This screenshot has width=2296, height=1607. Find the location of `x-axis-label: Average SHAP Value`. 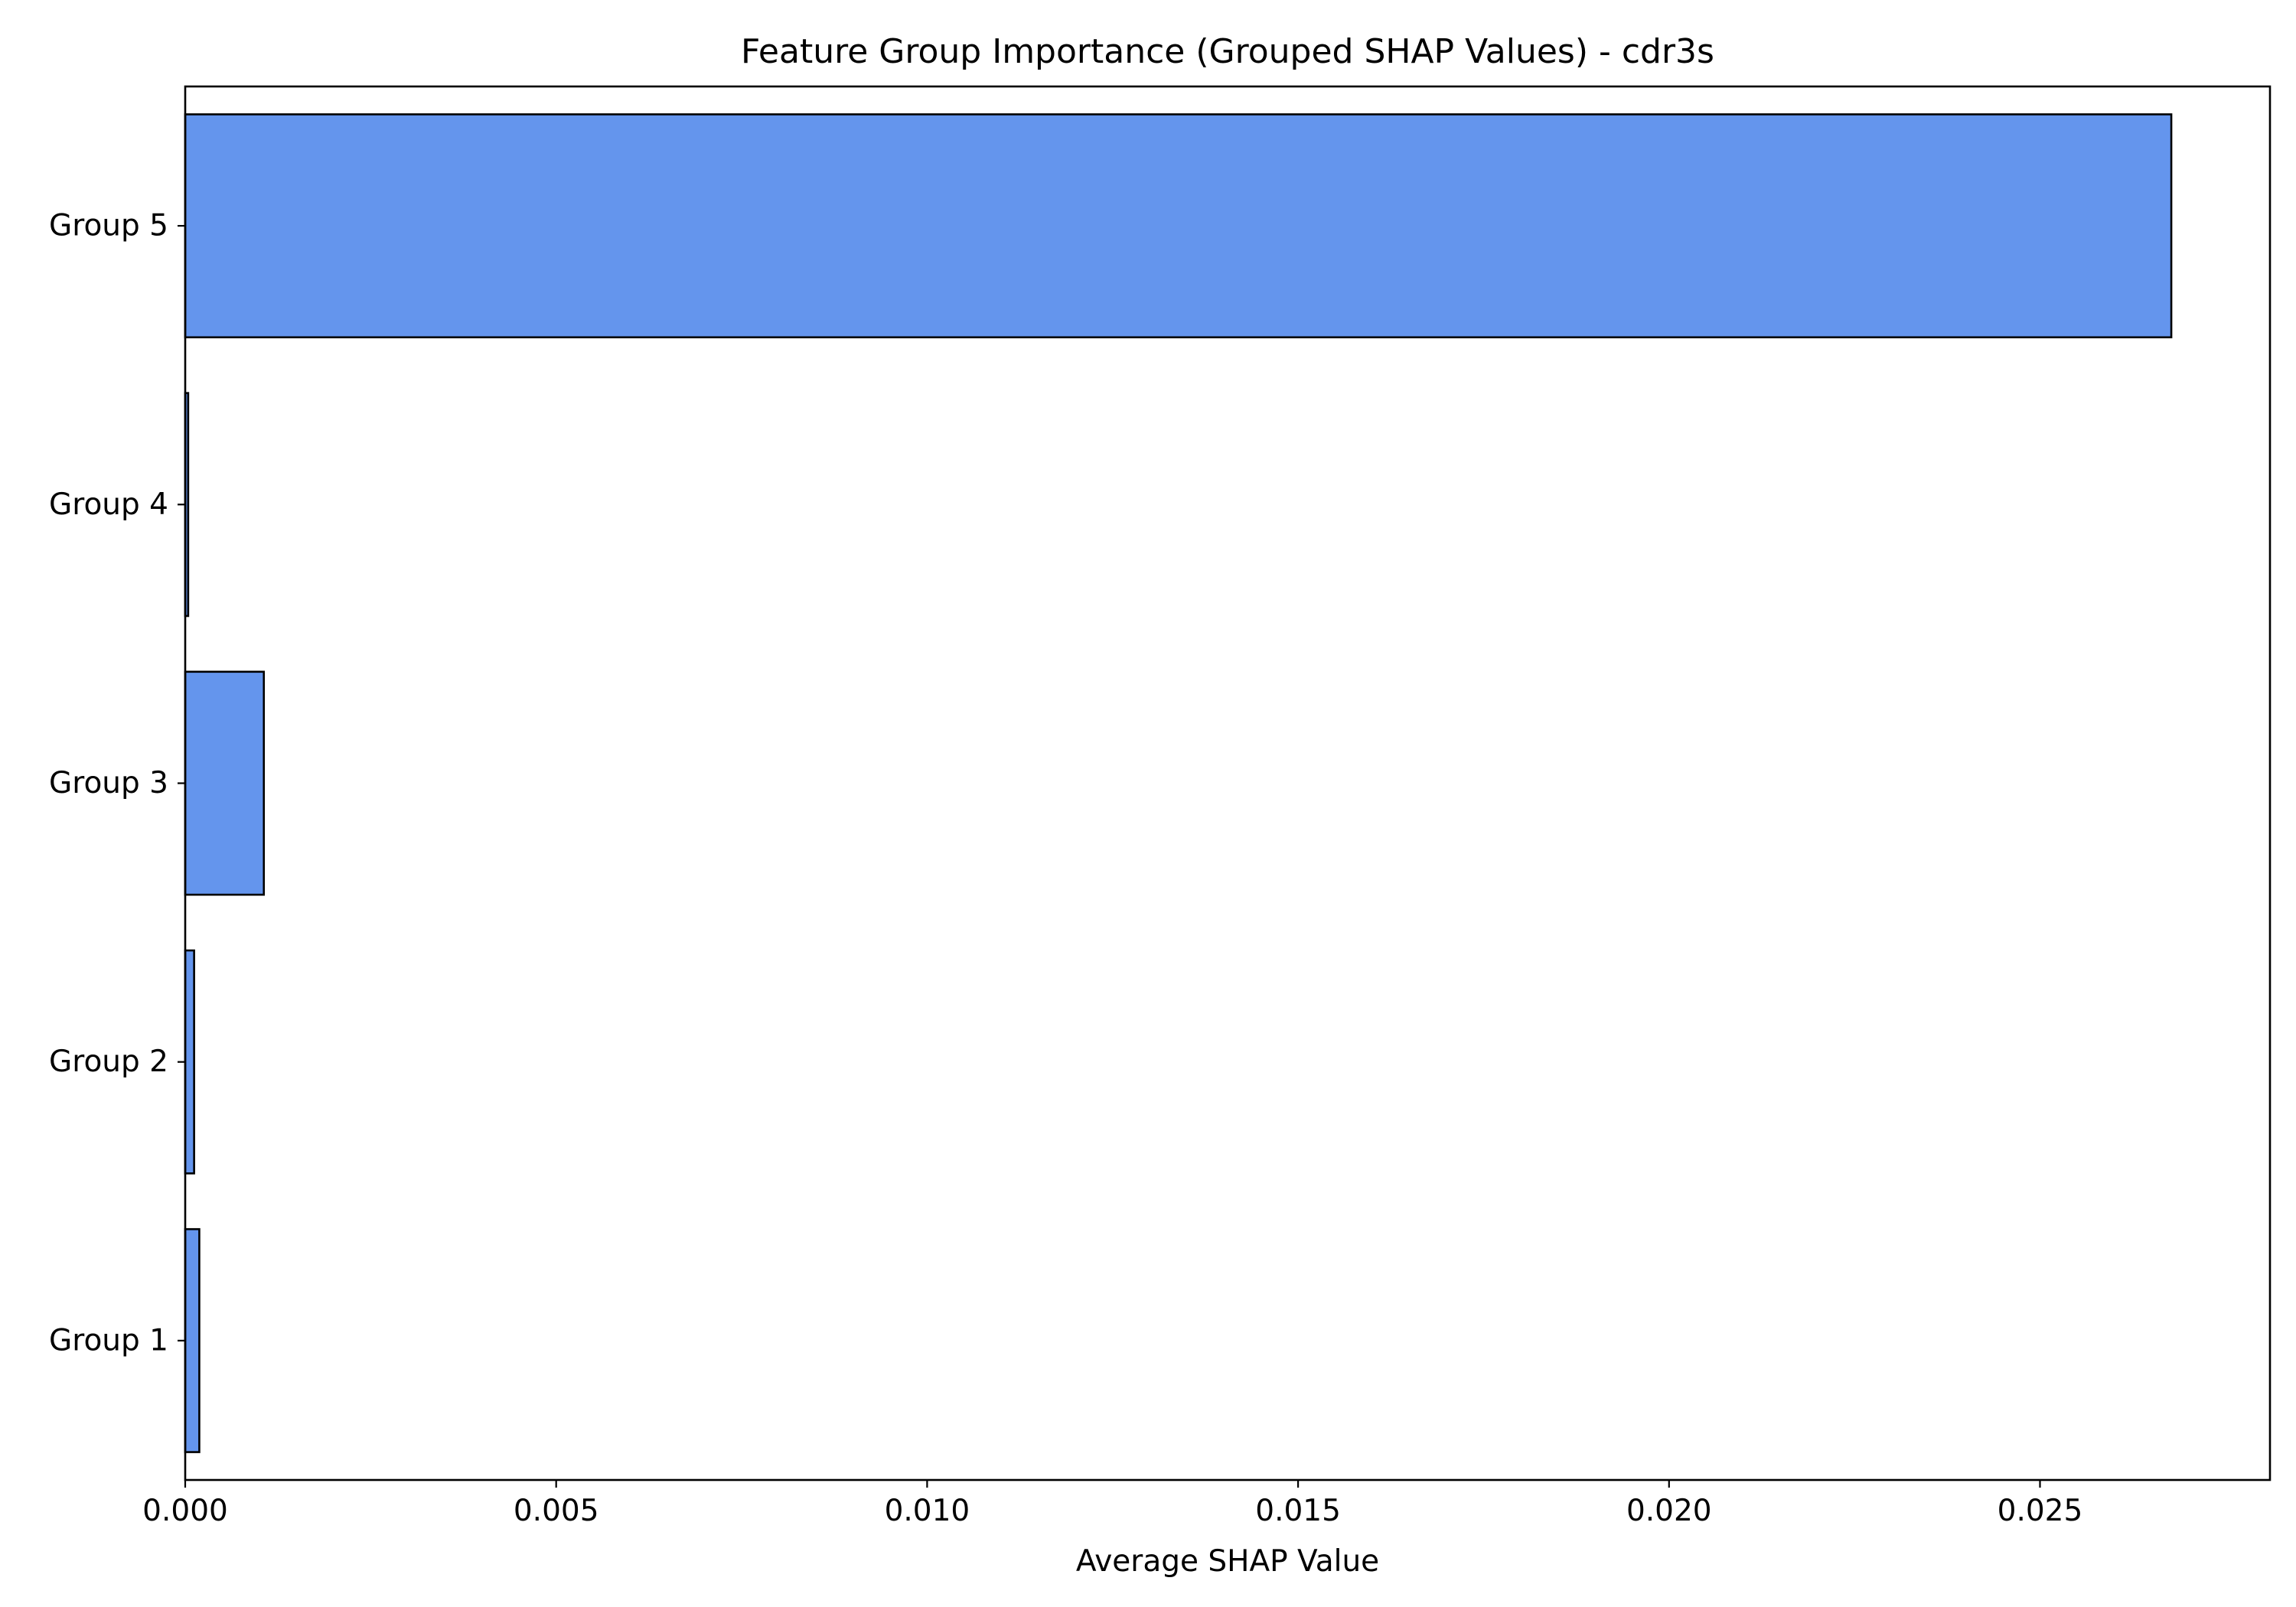

x-axis-label: Average SHAP Value is located at coordinates (1227, 1561).